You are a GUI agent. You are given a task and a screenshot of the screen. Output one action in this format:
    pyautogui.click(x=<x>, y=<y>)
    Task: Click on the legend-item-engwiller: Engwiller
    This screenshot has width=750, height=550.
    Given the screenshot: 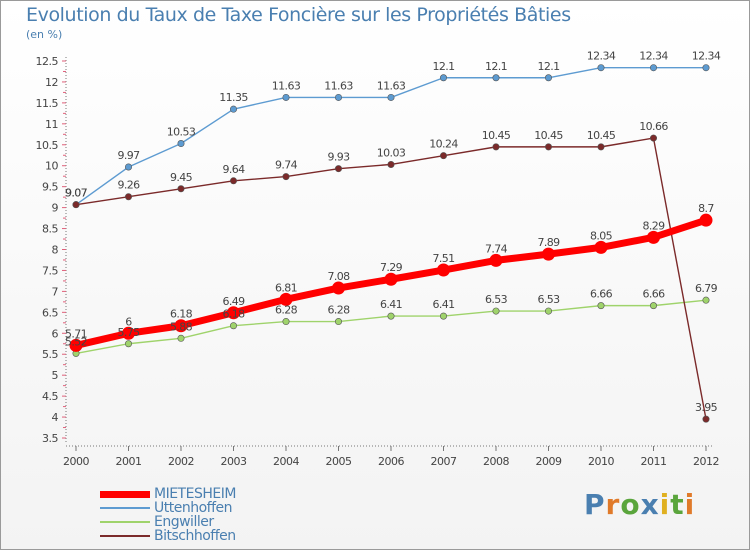 What is the action you would take?
    pyautogui.click(x=168, y=522)
    